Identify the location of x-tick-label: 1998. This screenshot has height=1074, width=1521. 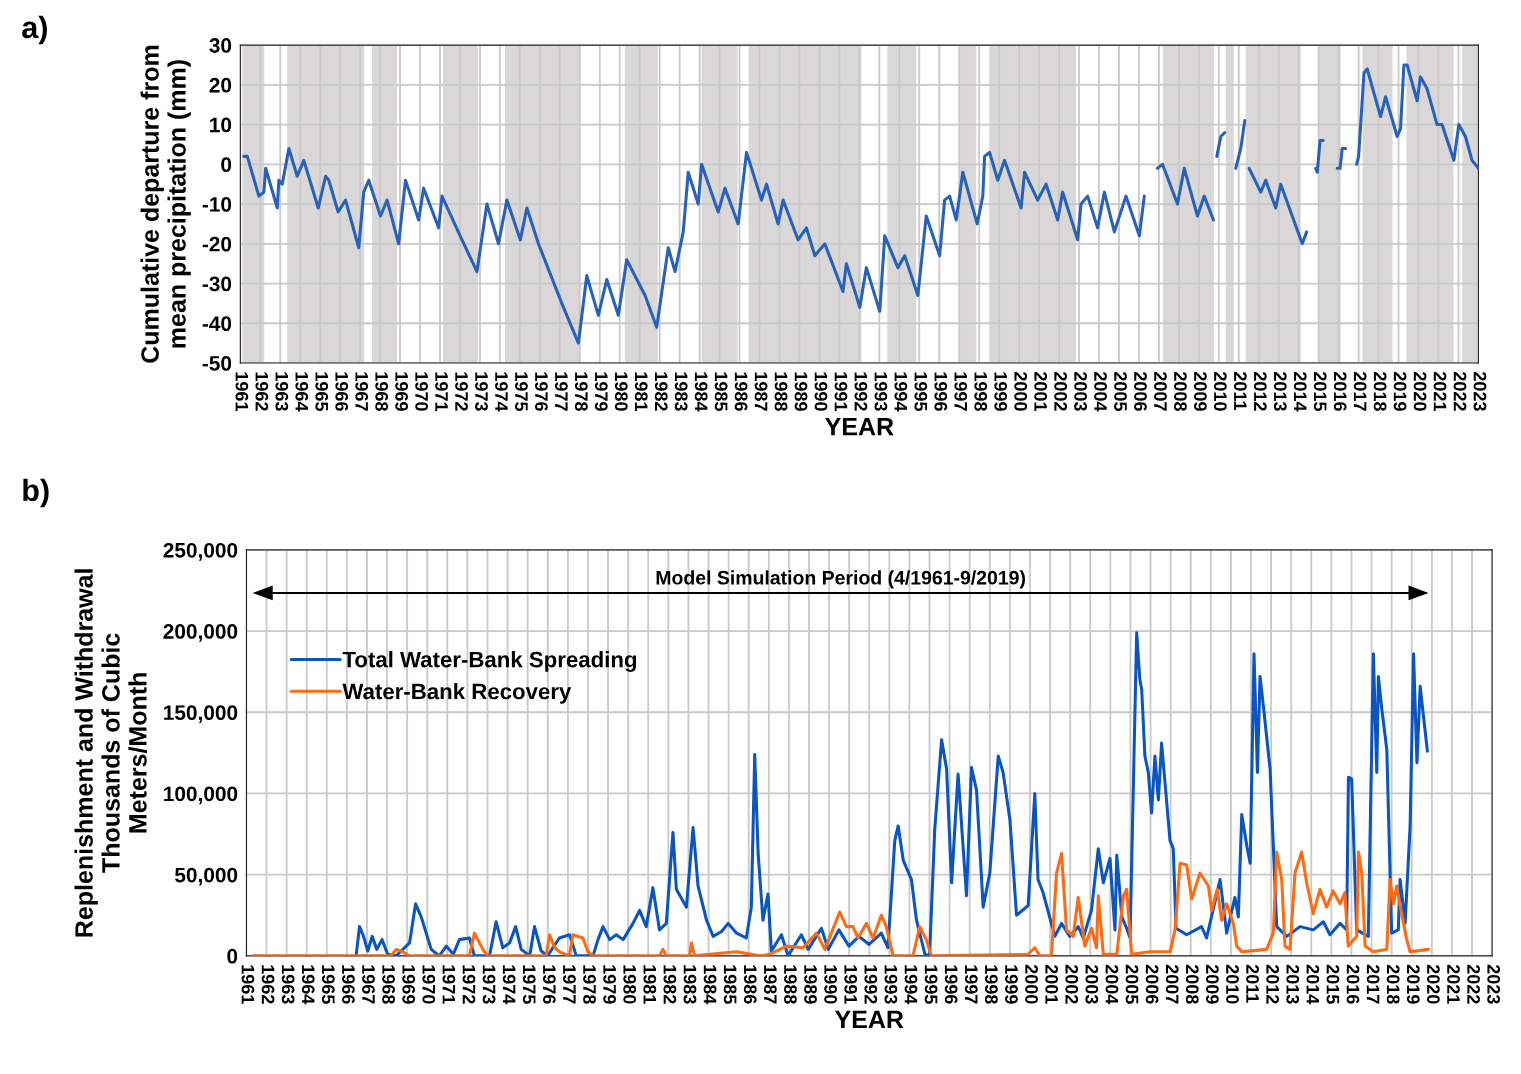
(981, 391).